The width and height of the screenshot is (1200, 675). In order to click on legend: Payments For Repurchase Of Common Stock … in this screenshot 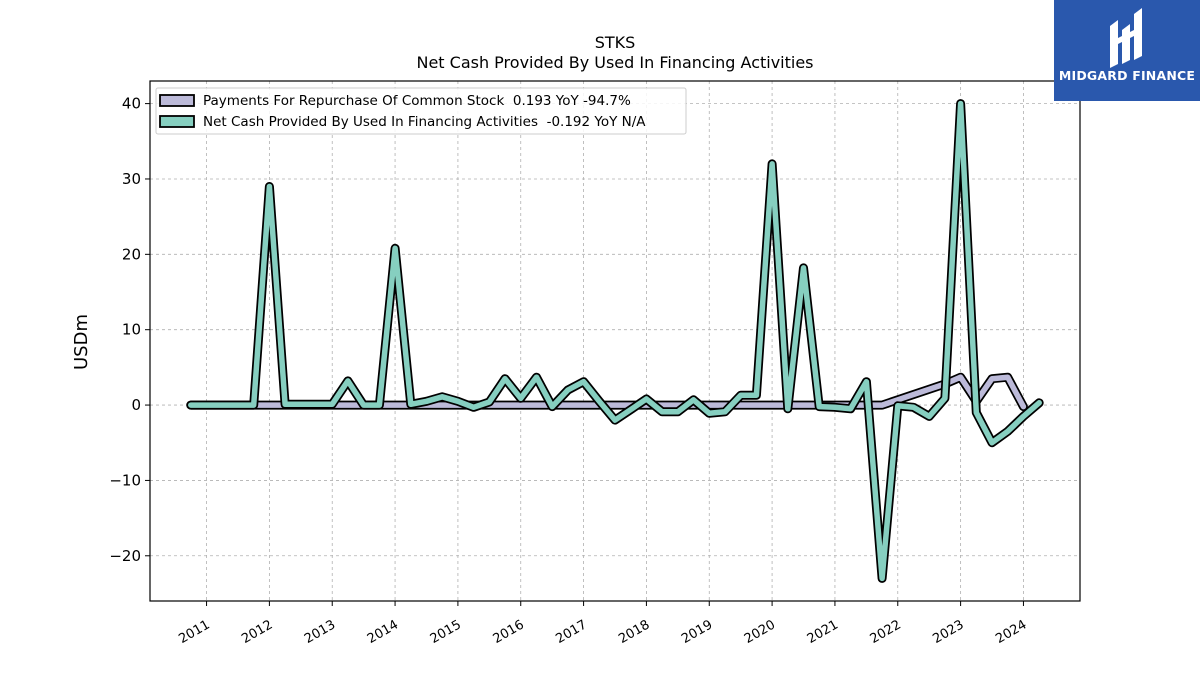, I will do `click(421, 111)`.